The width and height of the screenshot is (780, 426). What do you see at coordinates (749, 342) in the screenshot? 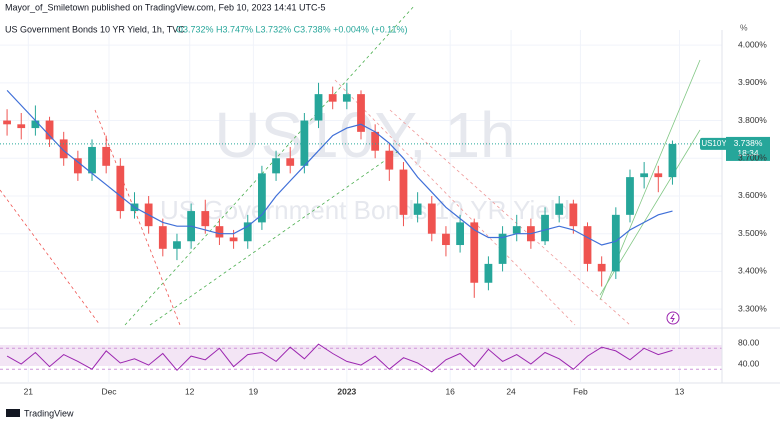
I see `rsi-tick-label: 80.00` at bounding box center [749, 342].